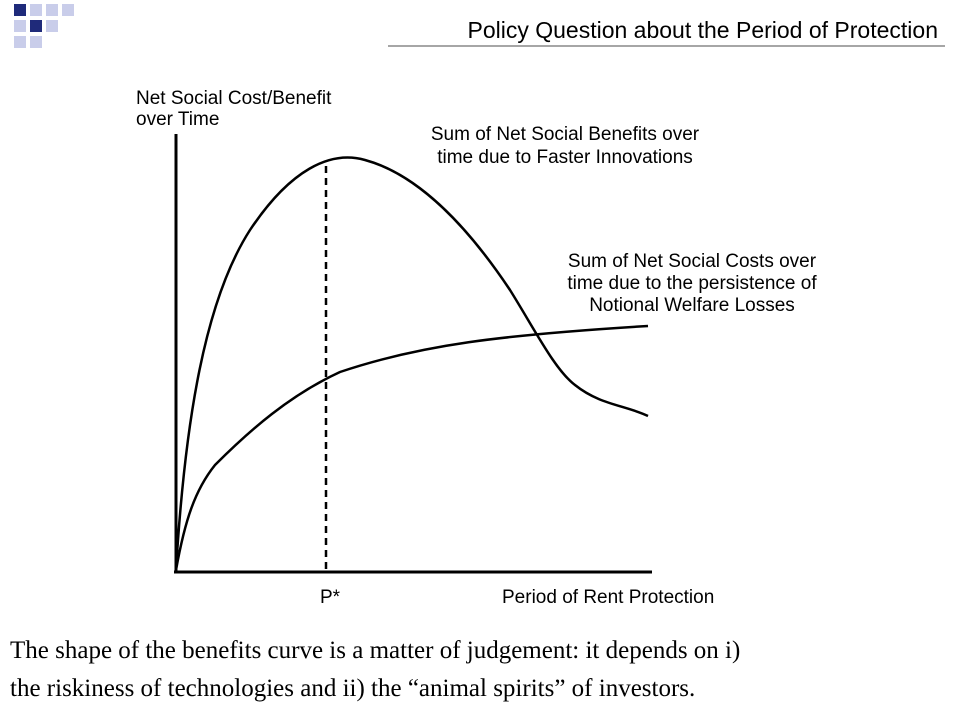 The width and height of the screenshot is (960, 720). Describe the element at coordinates (692, 283) in the screenshot. I see `costs-label: time due to the persistence of` at that location.